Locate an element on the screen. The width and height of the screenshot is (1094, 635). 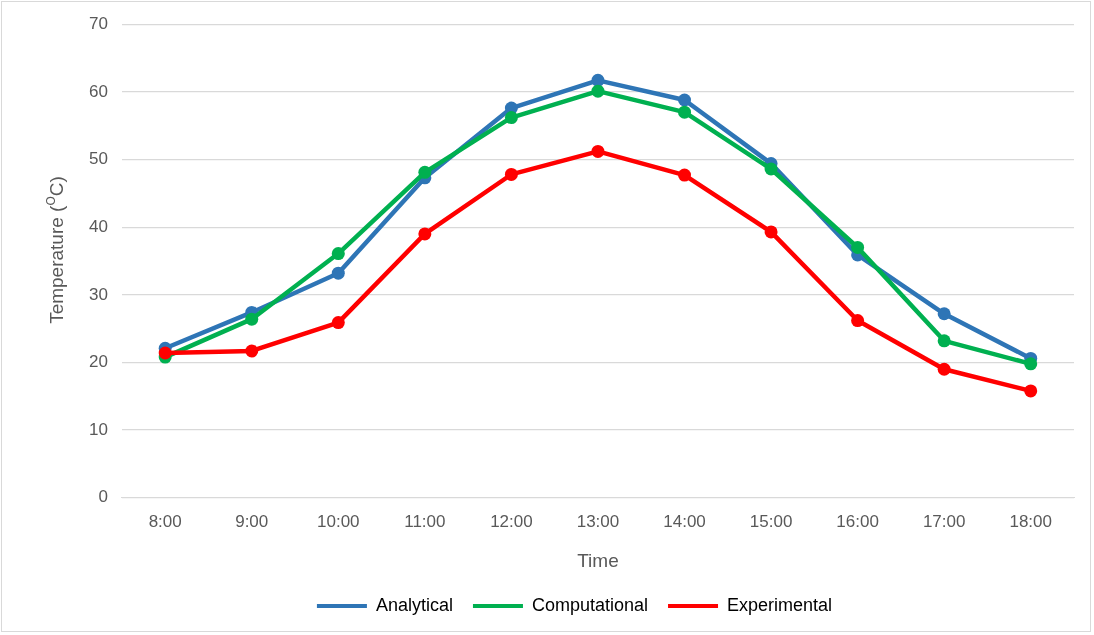
x-axis-title: Time is located at coordinates (598, 560).